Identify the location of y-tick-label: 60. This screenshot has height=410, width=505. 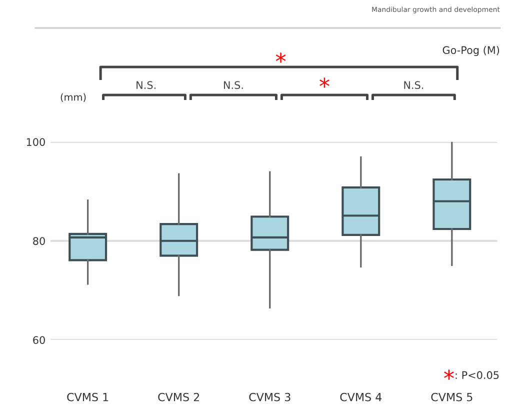
(39, 340).